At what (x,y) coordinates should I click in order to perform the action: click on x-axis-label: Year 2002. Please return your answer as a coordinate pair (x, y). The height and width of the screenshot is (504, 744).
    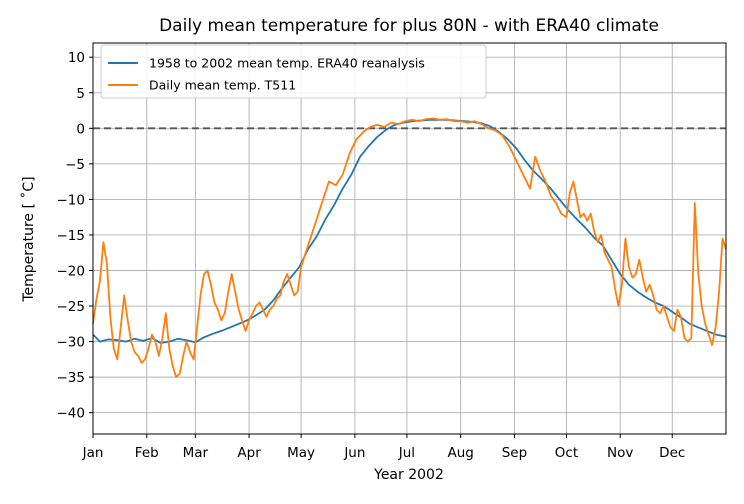
    Looking at the image, I should click on (408, 475).